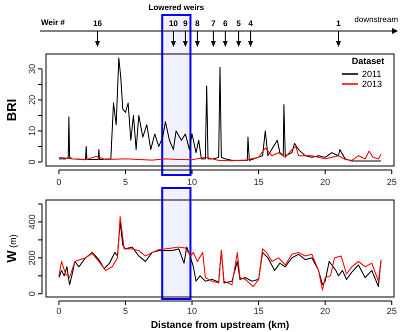  What do you see at coordinates (32, 222) in the screenshot?
I see `y-tick-label: 400` at bounding box center [32, 222].